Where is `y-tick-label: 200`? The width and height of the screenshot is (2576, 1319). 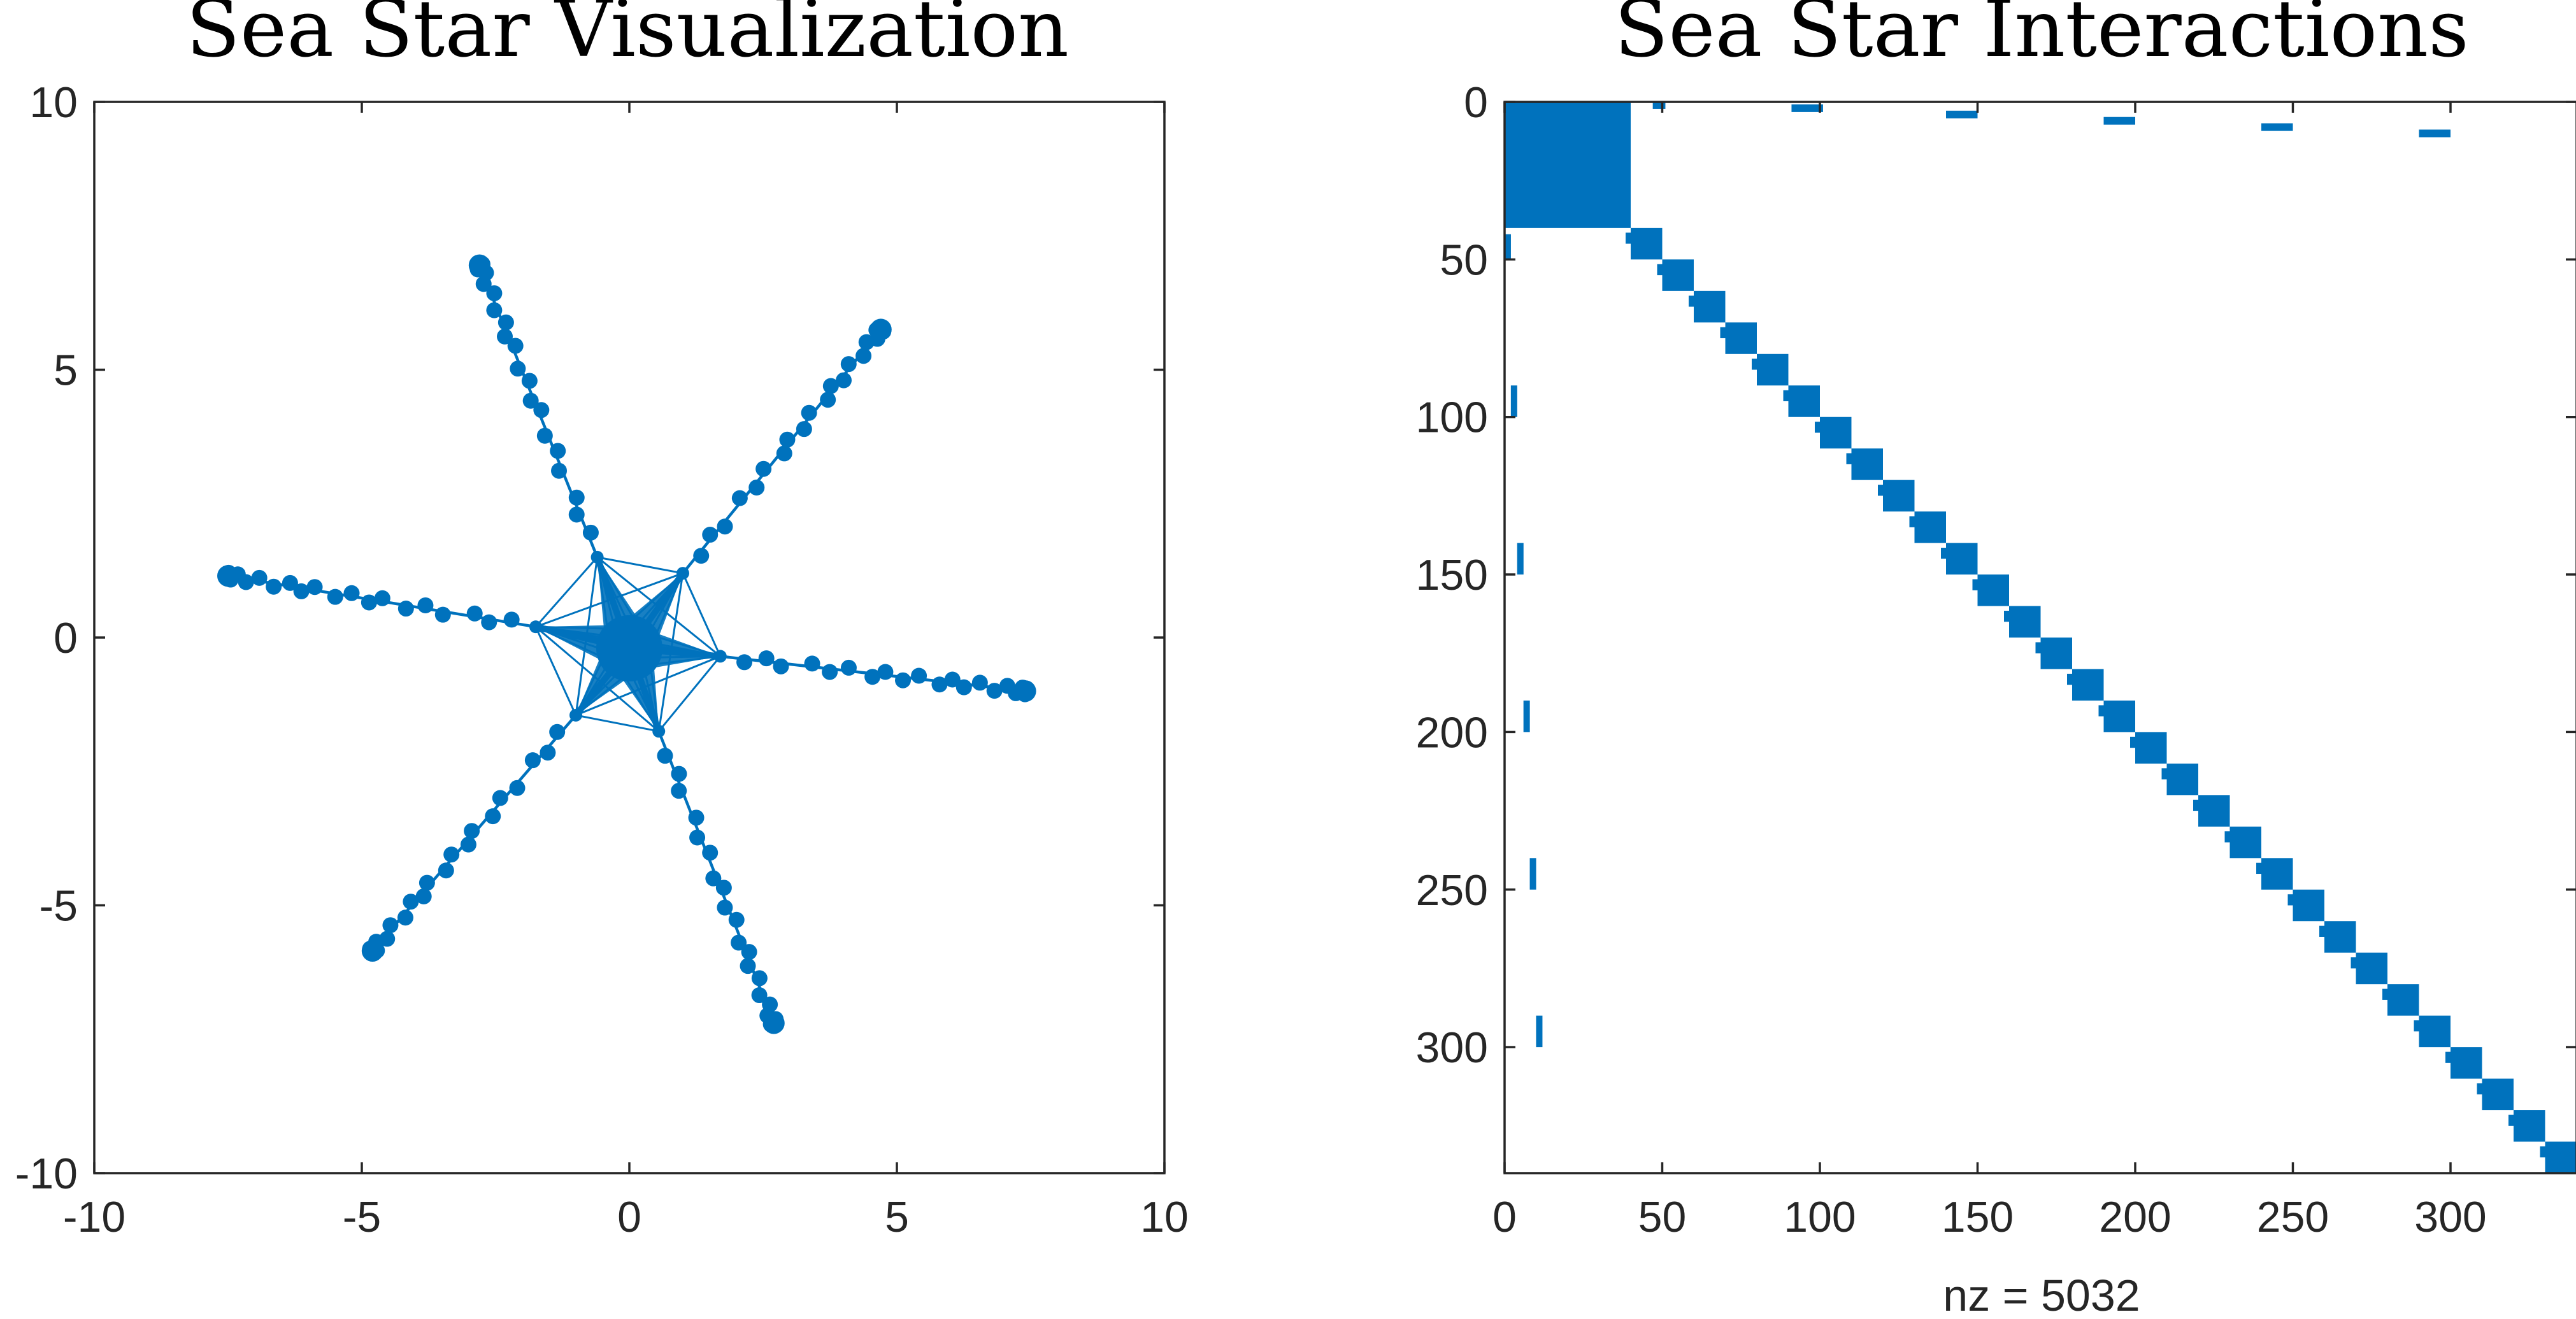
y-tick-label: 200 is located at coordinates (1452, 732).